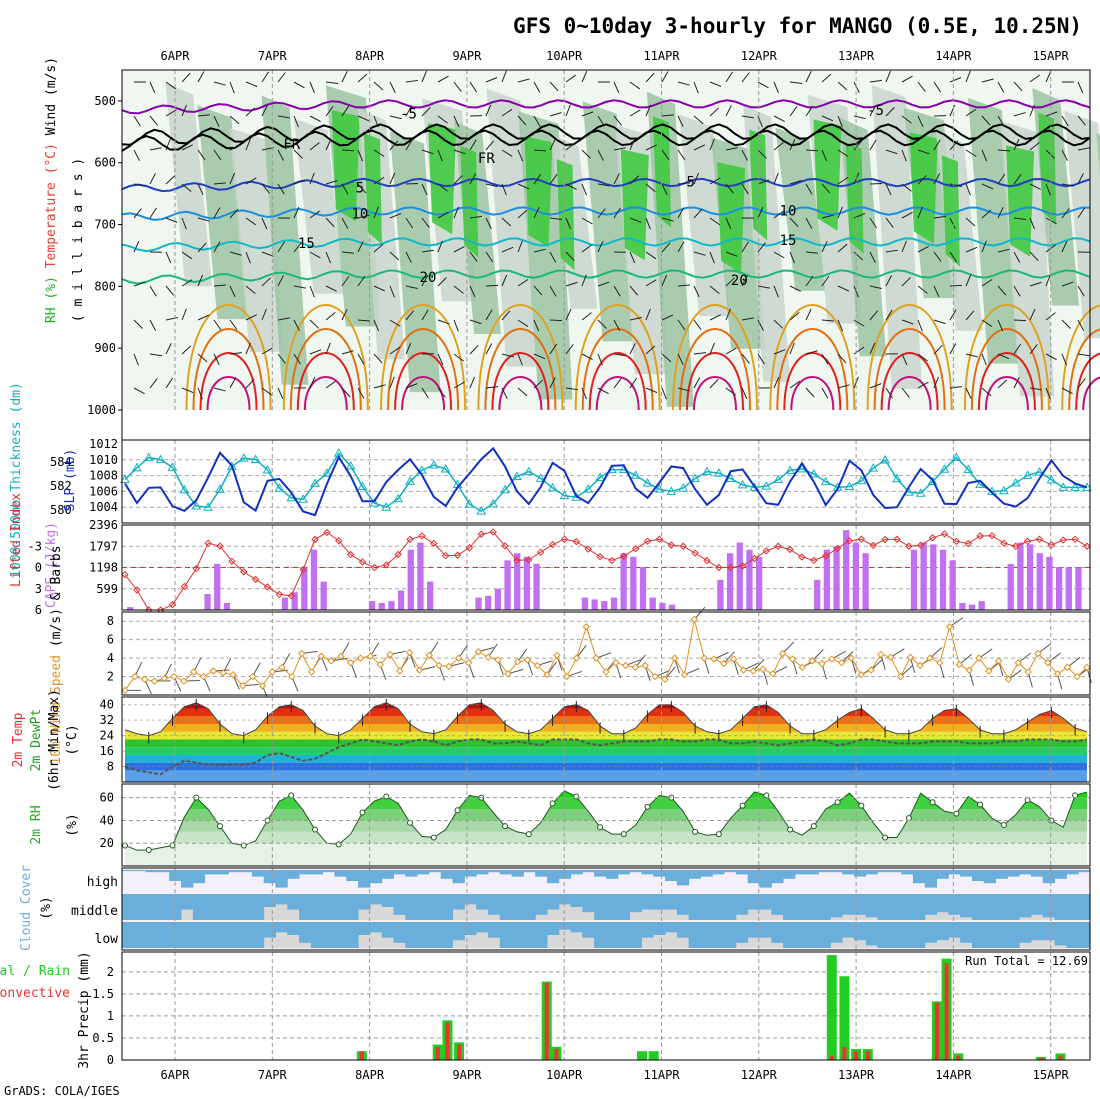 The width and height of the screenshot is (1100, 1100). I want to click on rh-point, so click(362, 812).